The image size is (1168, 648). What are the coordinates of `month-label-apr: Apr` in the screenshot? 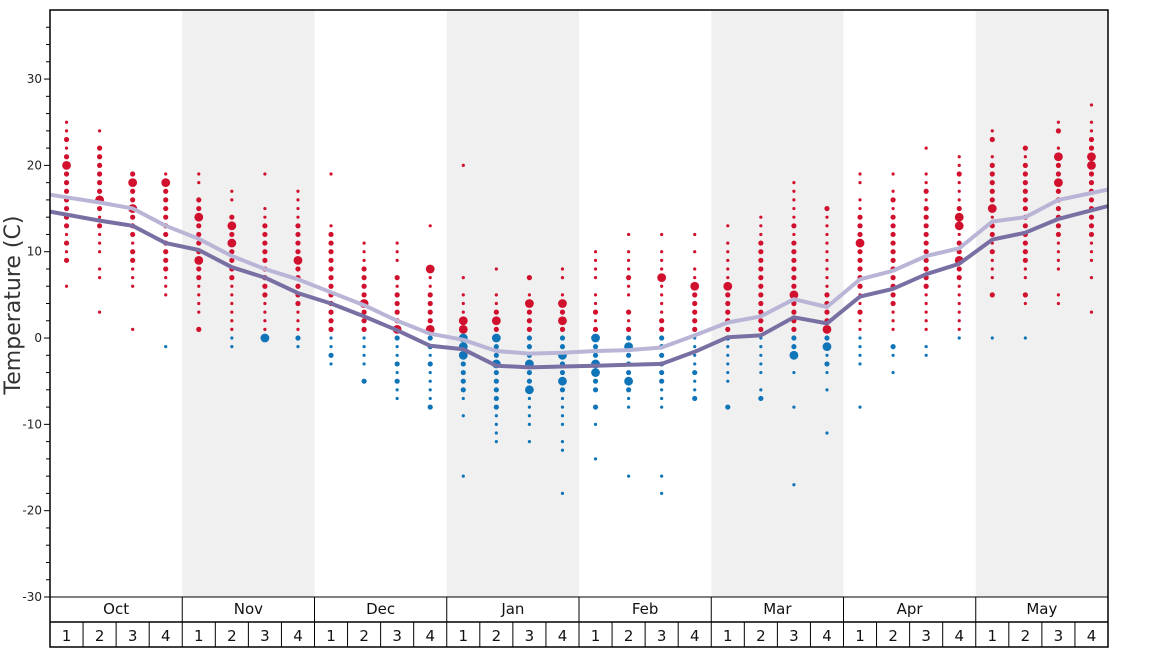 It's located at (910, 609).